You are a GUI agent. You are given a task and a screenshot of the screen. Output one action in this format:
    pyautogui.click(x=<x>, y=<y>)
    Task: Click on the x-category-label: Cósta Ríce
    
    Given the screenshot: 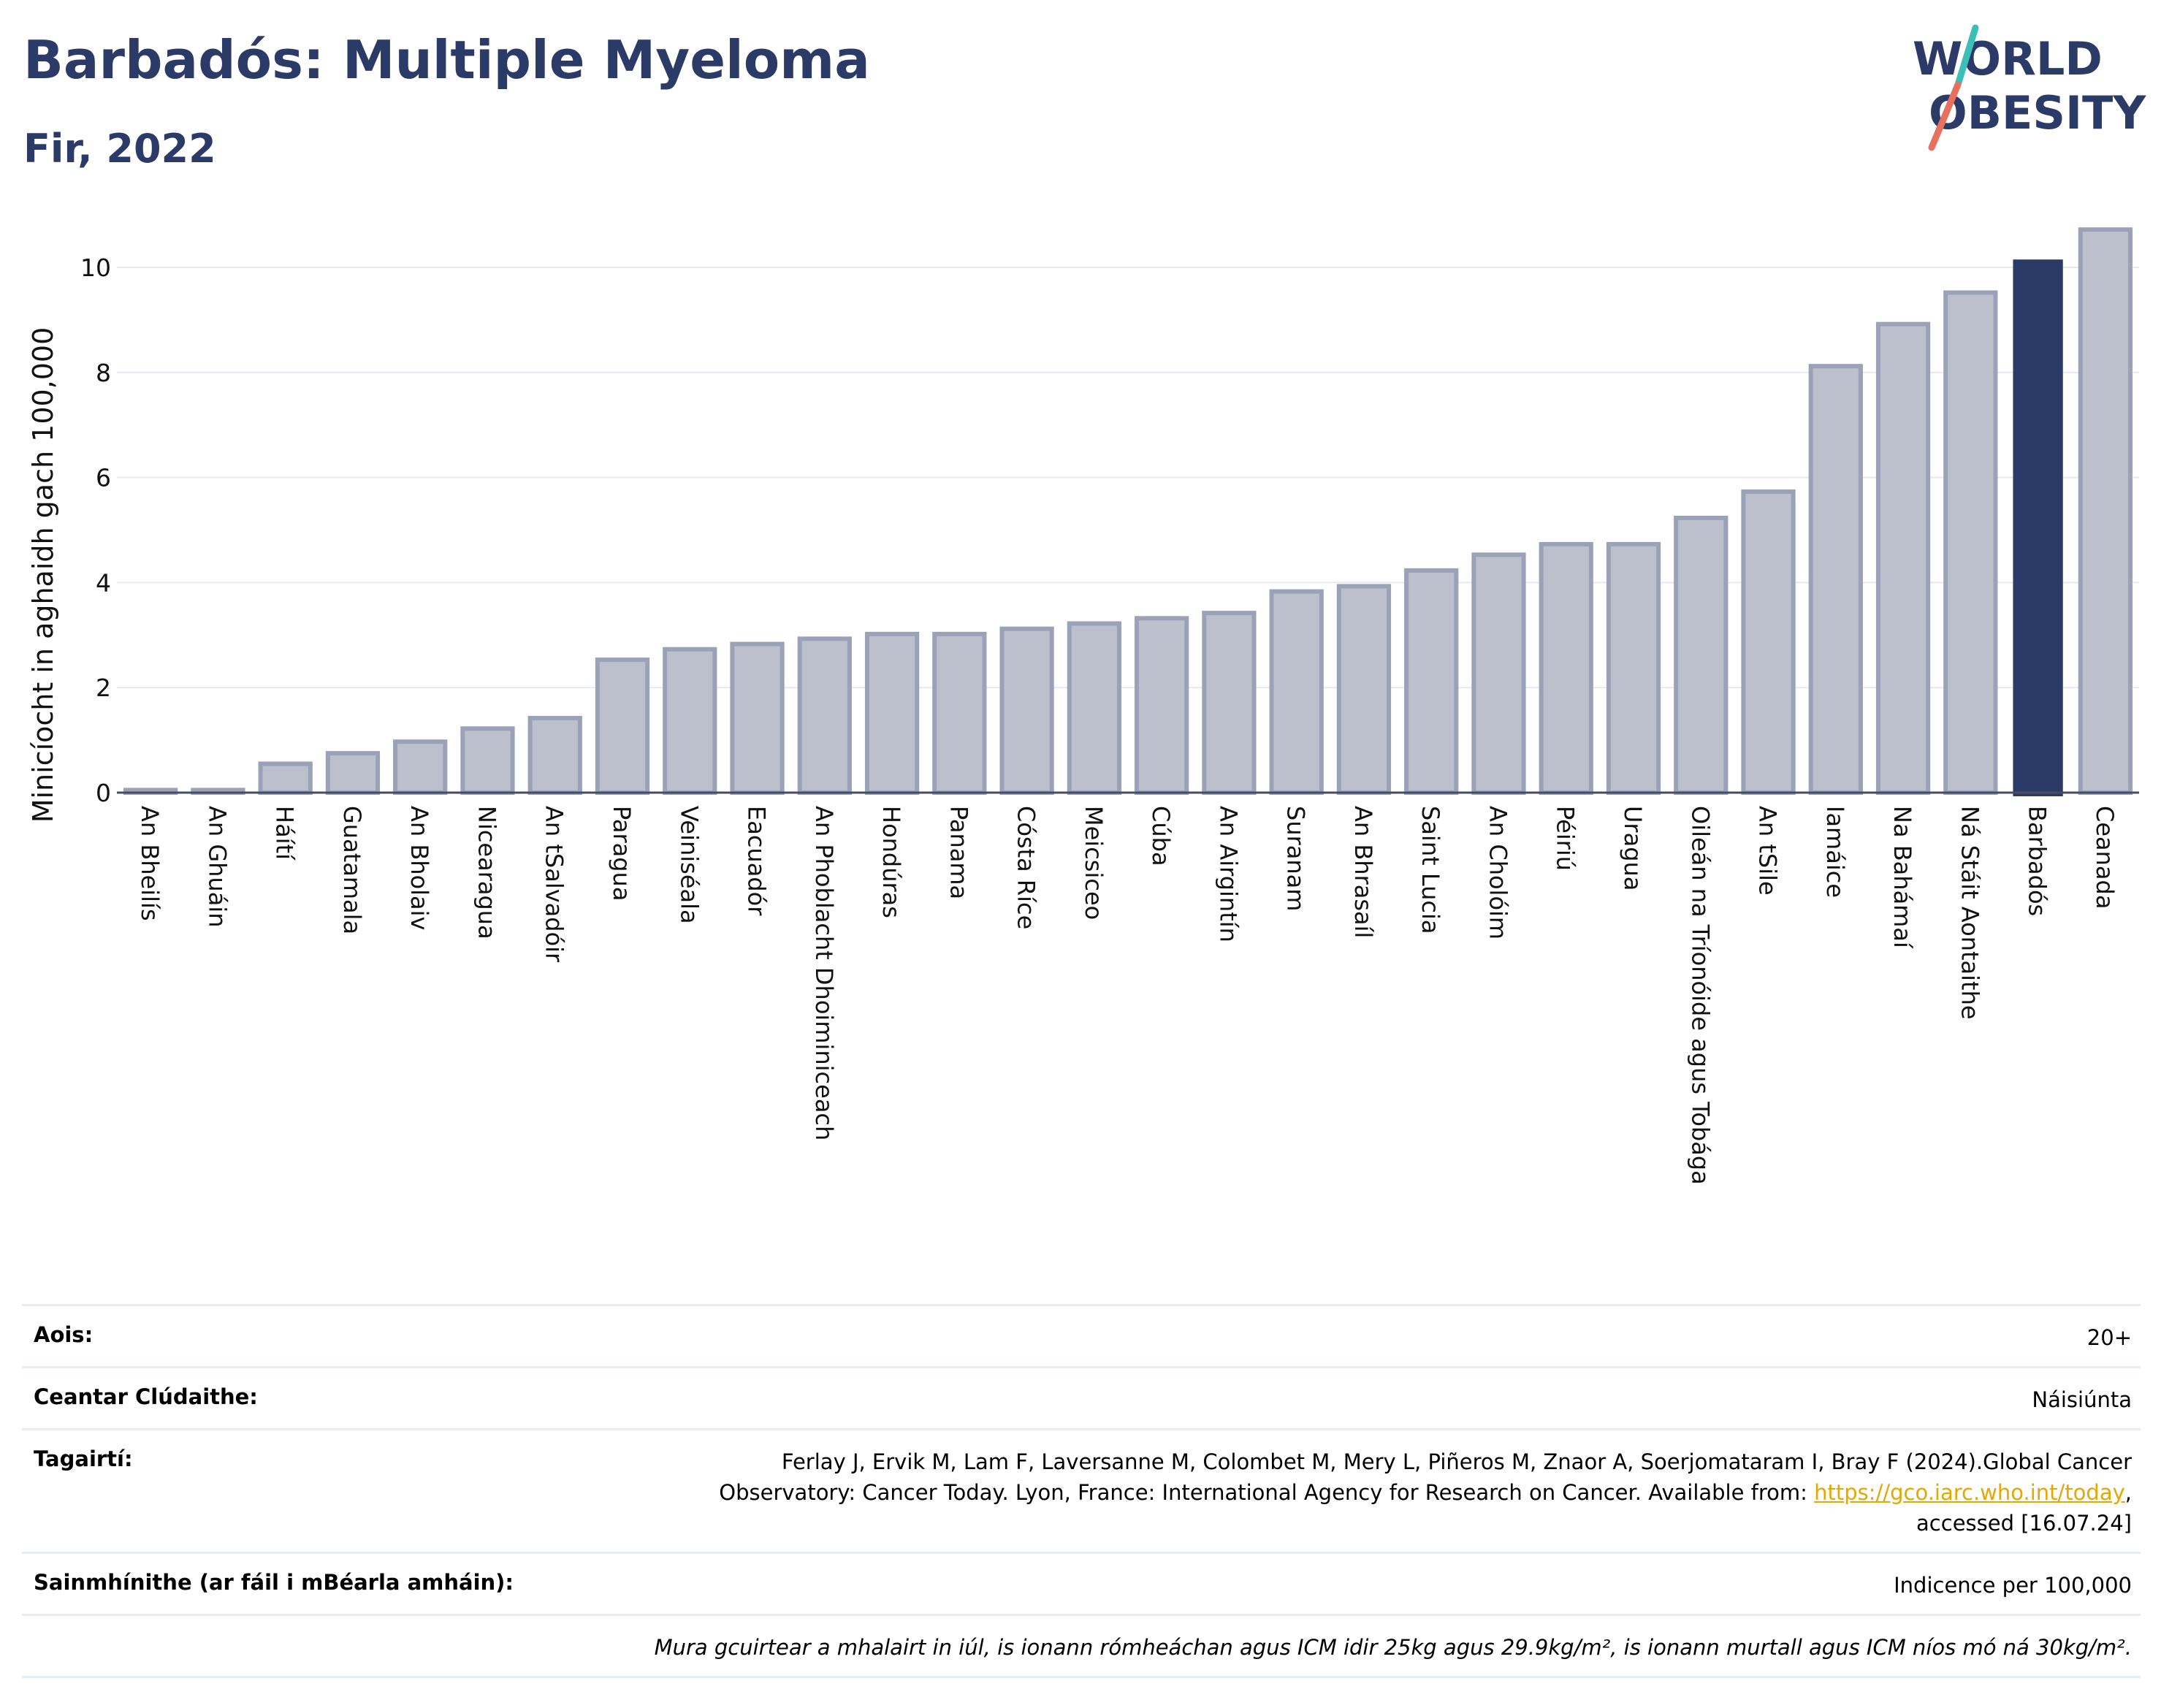 What is the action you would take?
    pyautogui.click(x=1027, y=867)
    